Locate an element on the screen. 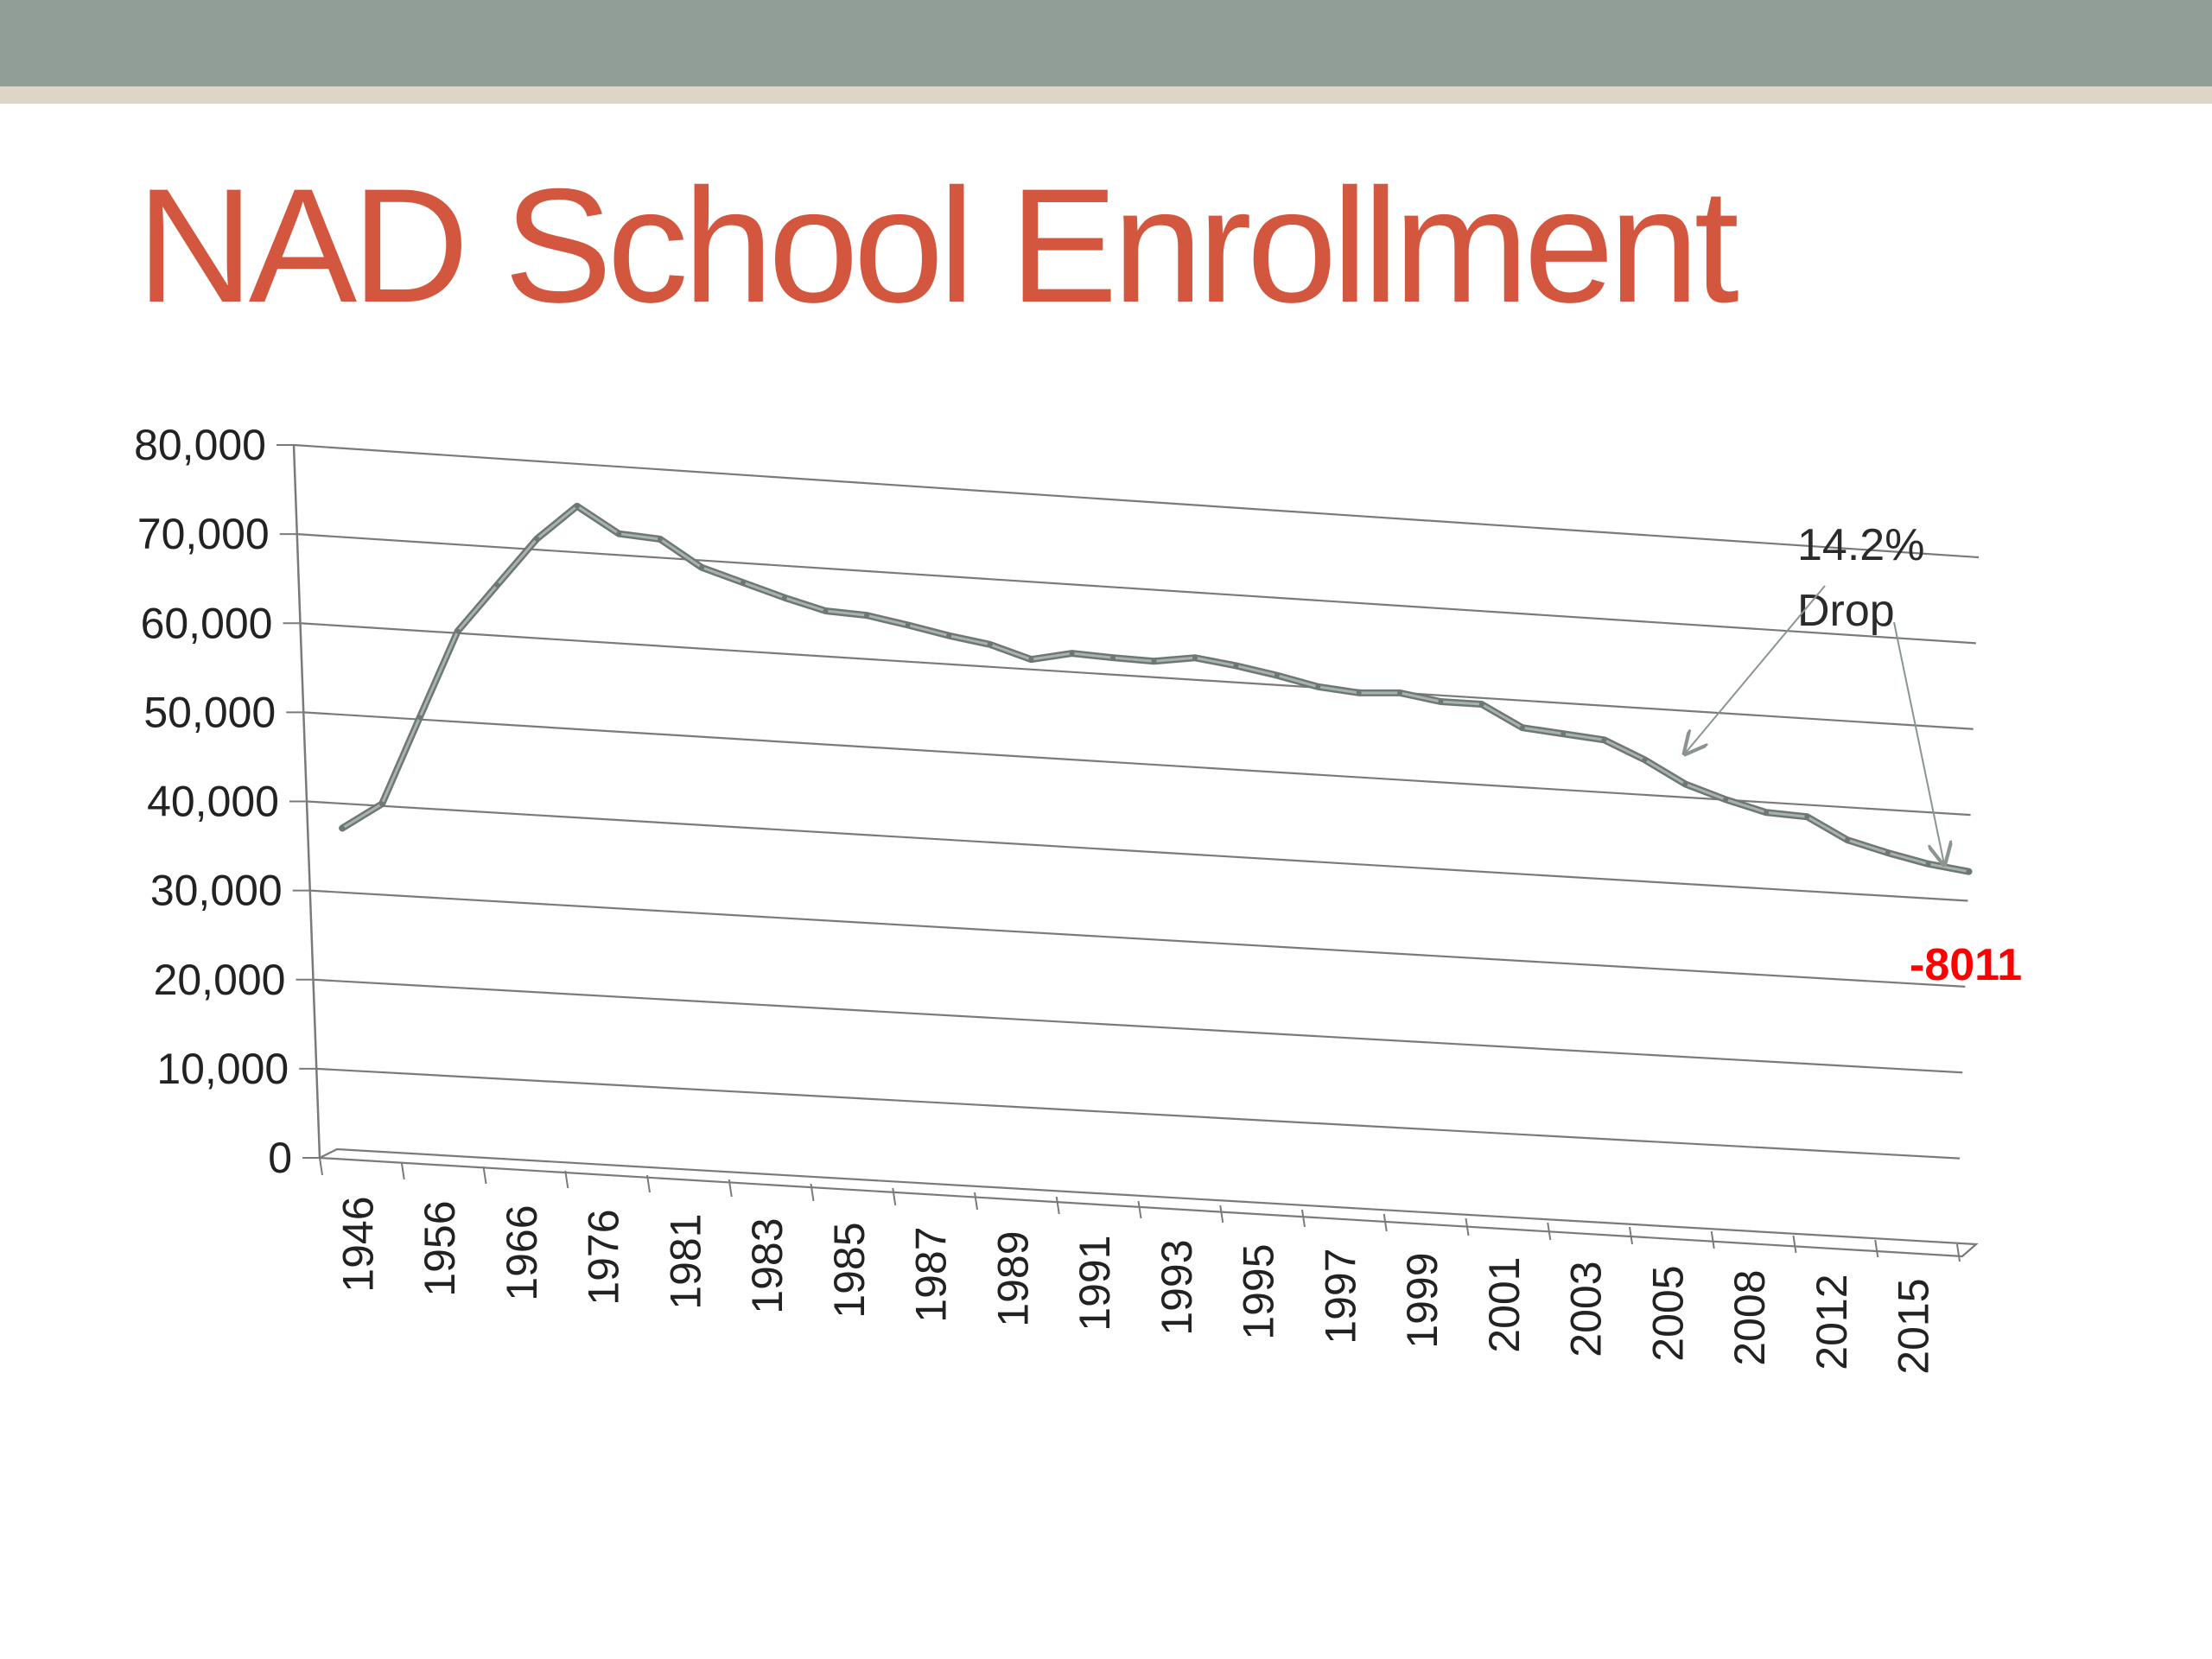 This screenshot has height=1659, width=2212. x-tick-label: 1993 is located at coordinates (1177, 1288).